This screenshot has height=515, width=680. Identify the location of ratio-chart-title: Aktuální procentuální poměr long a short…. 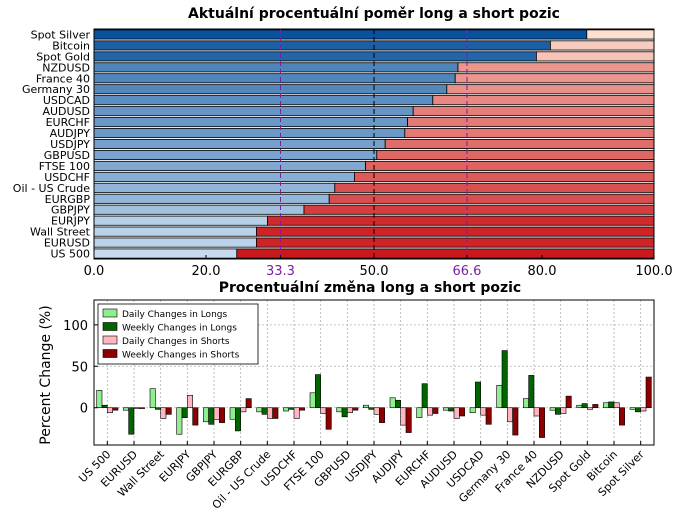
(374, 14).